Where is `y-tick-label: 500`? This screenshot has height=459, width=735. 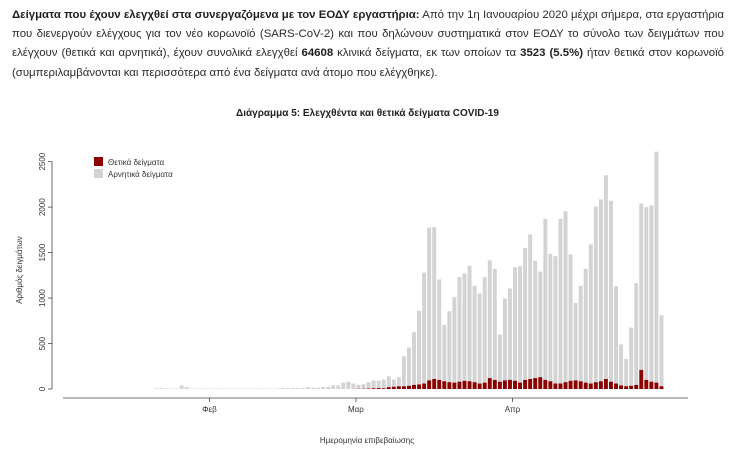 y-tick-label: 500 is located at coordinates (42, 343).